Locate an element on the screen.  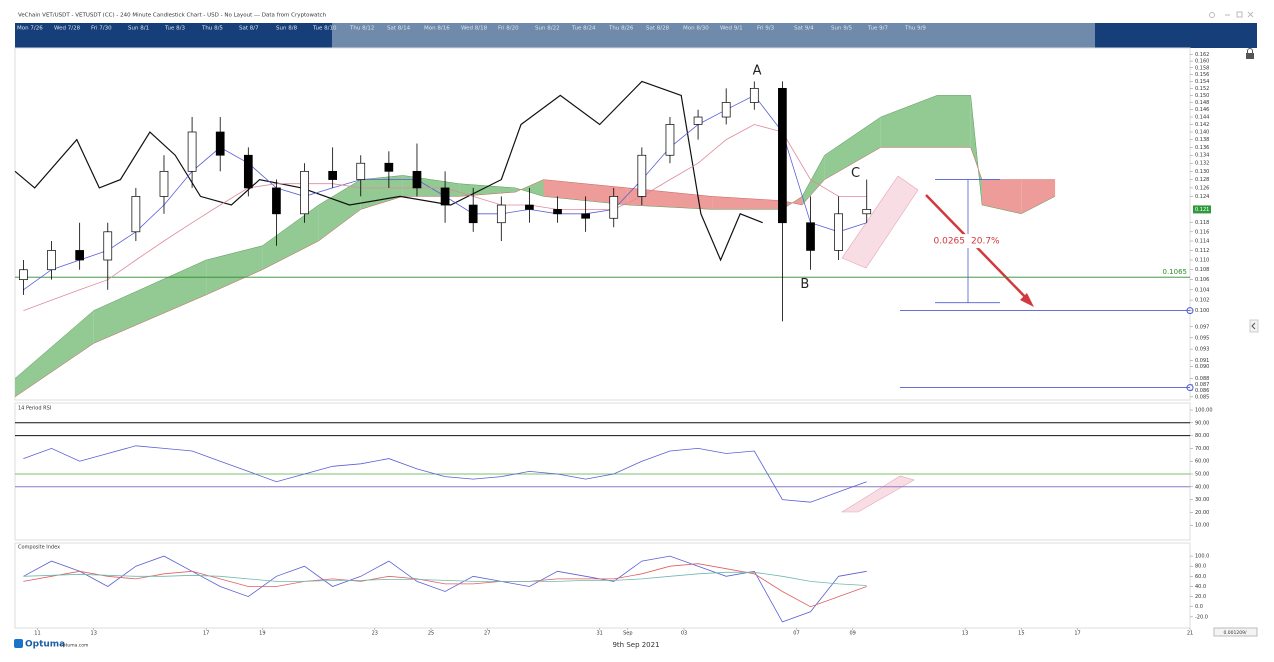
chart-date: 9th Sep 2021 is located at coordinates (635, 645).